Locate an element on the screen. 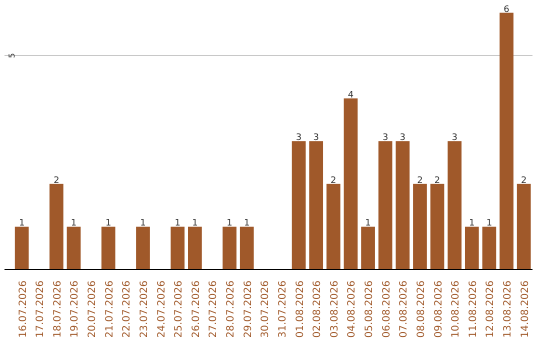 The height and width of the screenshot is (340, 540). x-tick-label: 07.08.2026 is located at coordinates (404, 309).